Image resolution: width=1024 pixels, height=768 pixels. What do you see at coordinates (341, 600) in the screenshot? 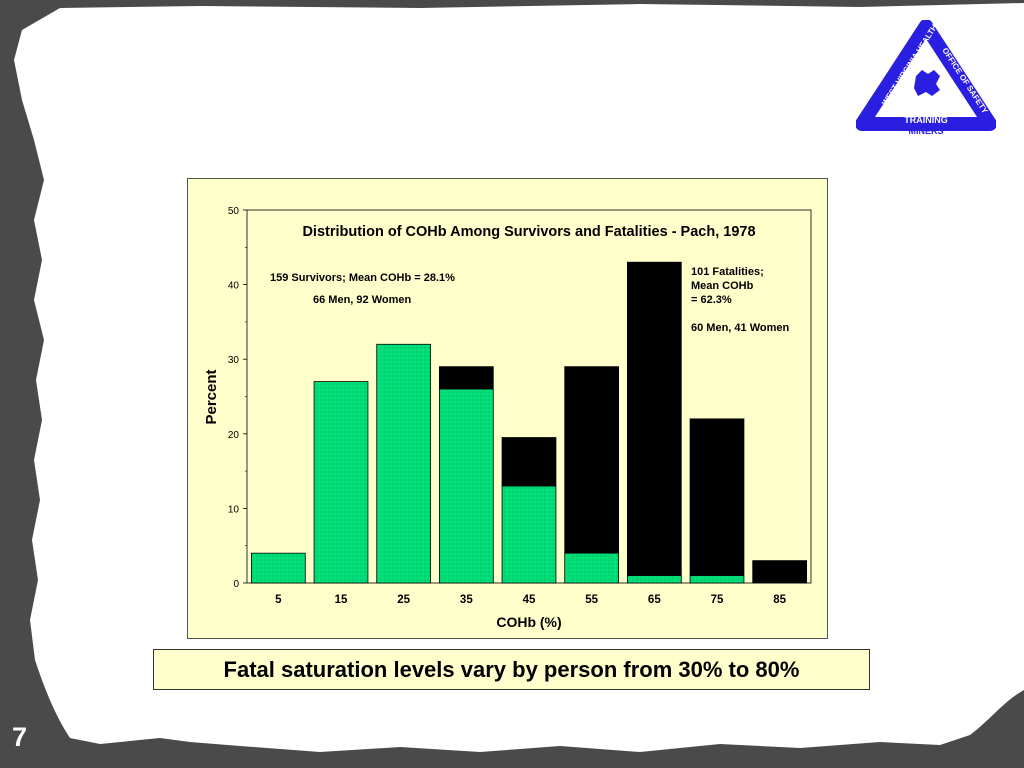
I see `x-tick-label: 15` at bounding box center [341, 600].